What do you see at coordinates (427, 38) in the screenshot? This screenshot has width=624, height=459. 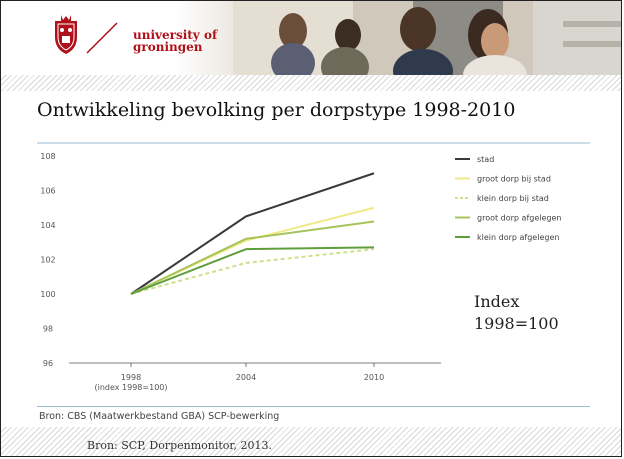 I see `students-photo` at bounding box center [427, 38].